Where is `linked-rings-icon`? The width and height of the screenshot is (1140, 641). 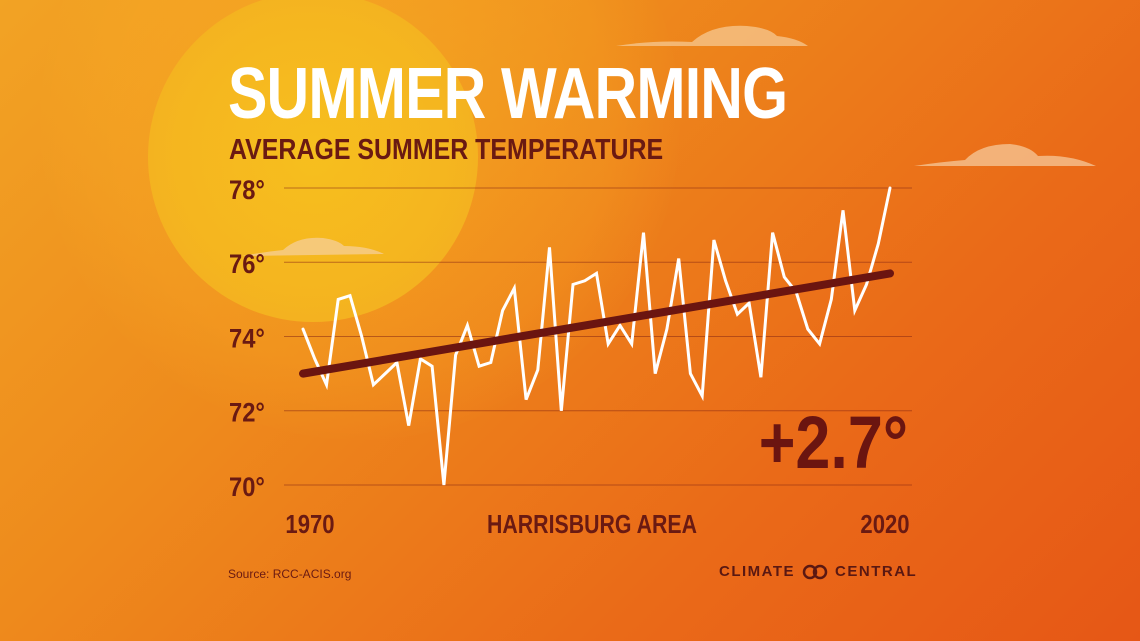
linked-rings-icon is located at coordinates (815, 571).